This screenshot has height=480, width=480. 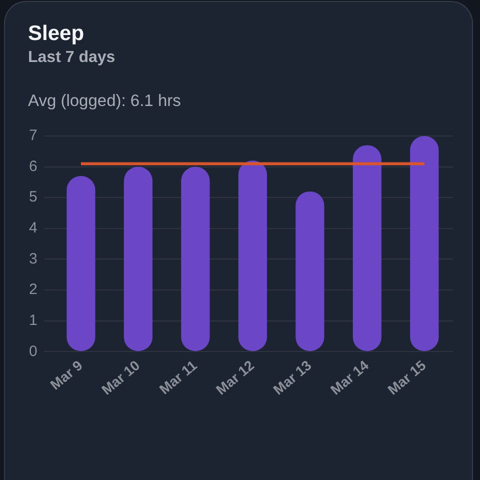 I want to click on x-tick-label: Mar 10, so click(x=120, y=377).